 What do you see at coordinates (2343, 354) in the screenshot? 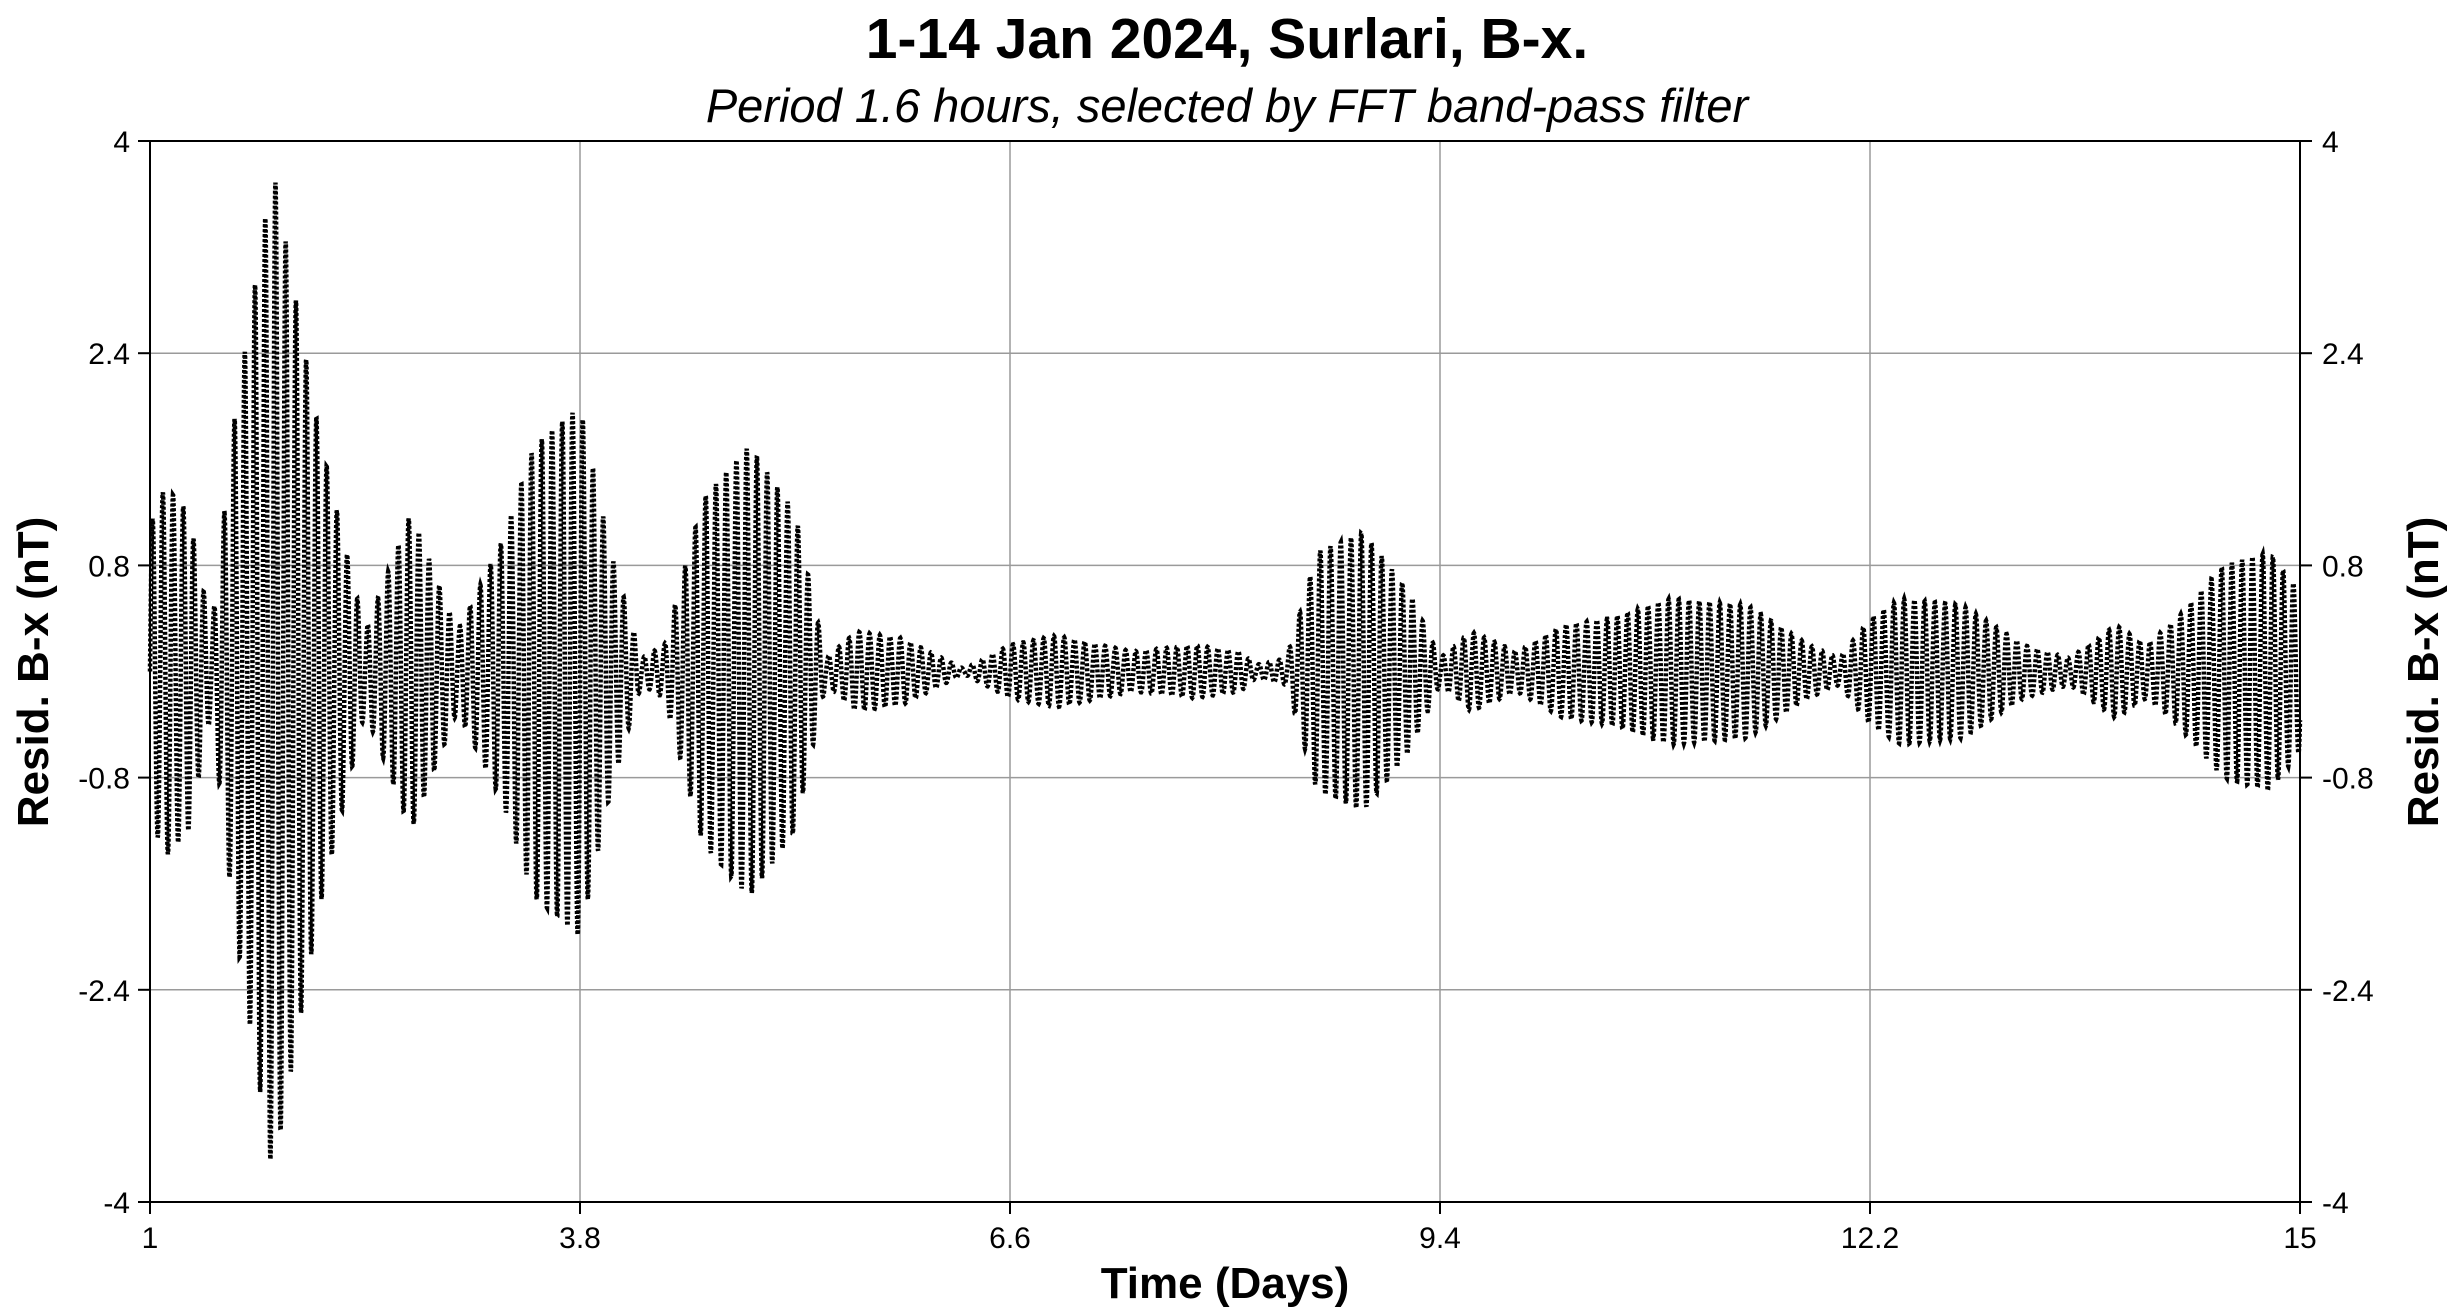
I see `y-tick-label-right: 2.4` at bounding box center [2343, 354].